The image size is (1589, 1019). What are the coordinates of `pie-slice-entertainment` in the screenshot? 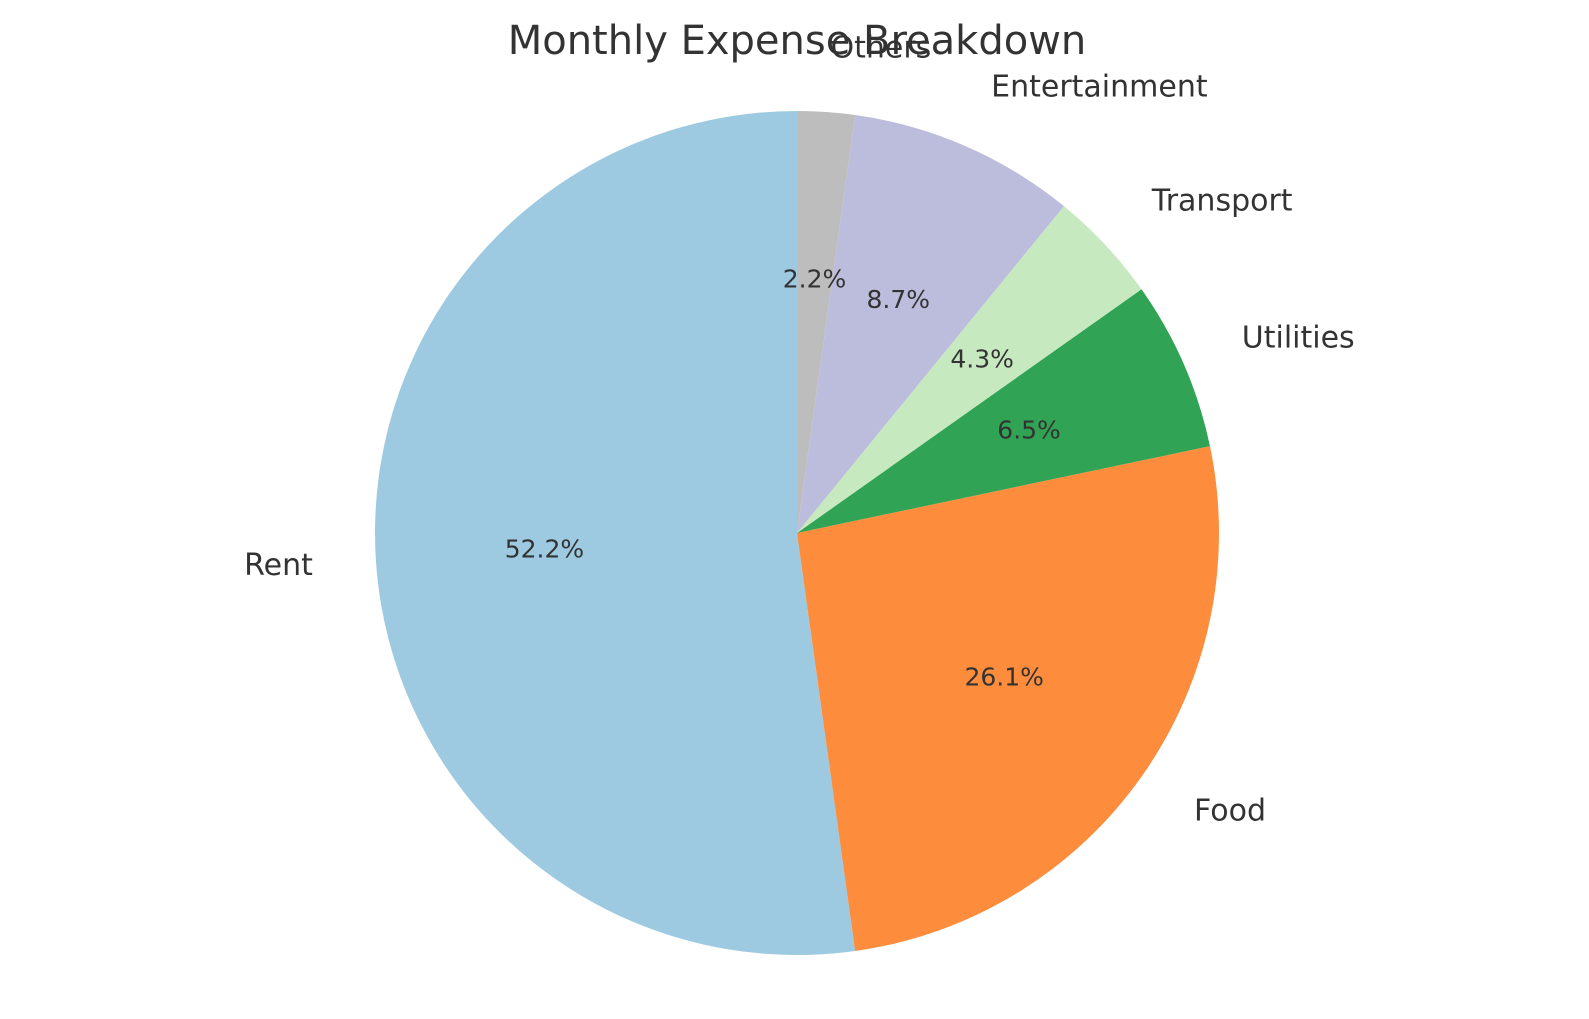 It's located at (930, 324).